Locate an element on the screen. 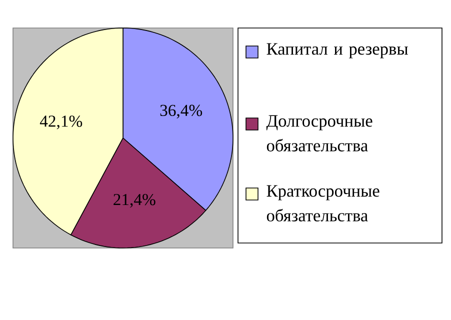  legend-label: Капитал и резервы is located at coordinates (337, 50).